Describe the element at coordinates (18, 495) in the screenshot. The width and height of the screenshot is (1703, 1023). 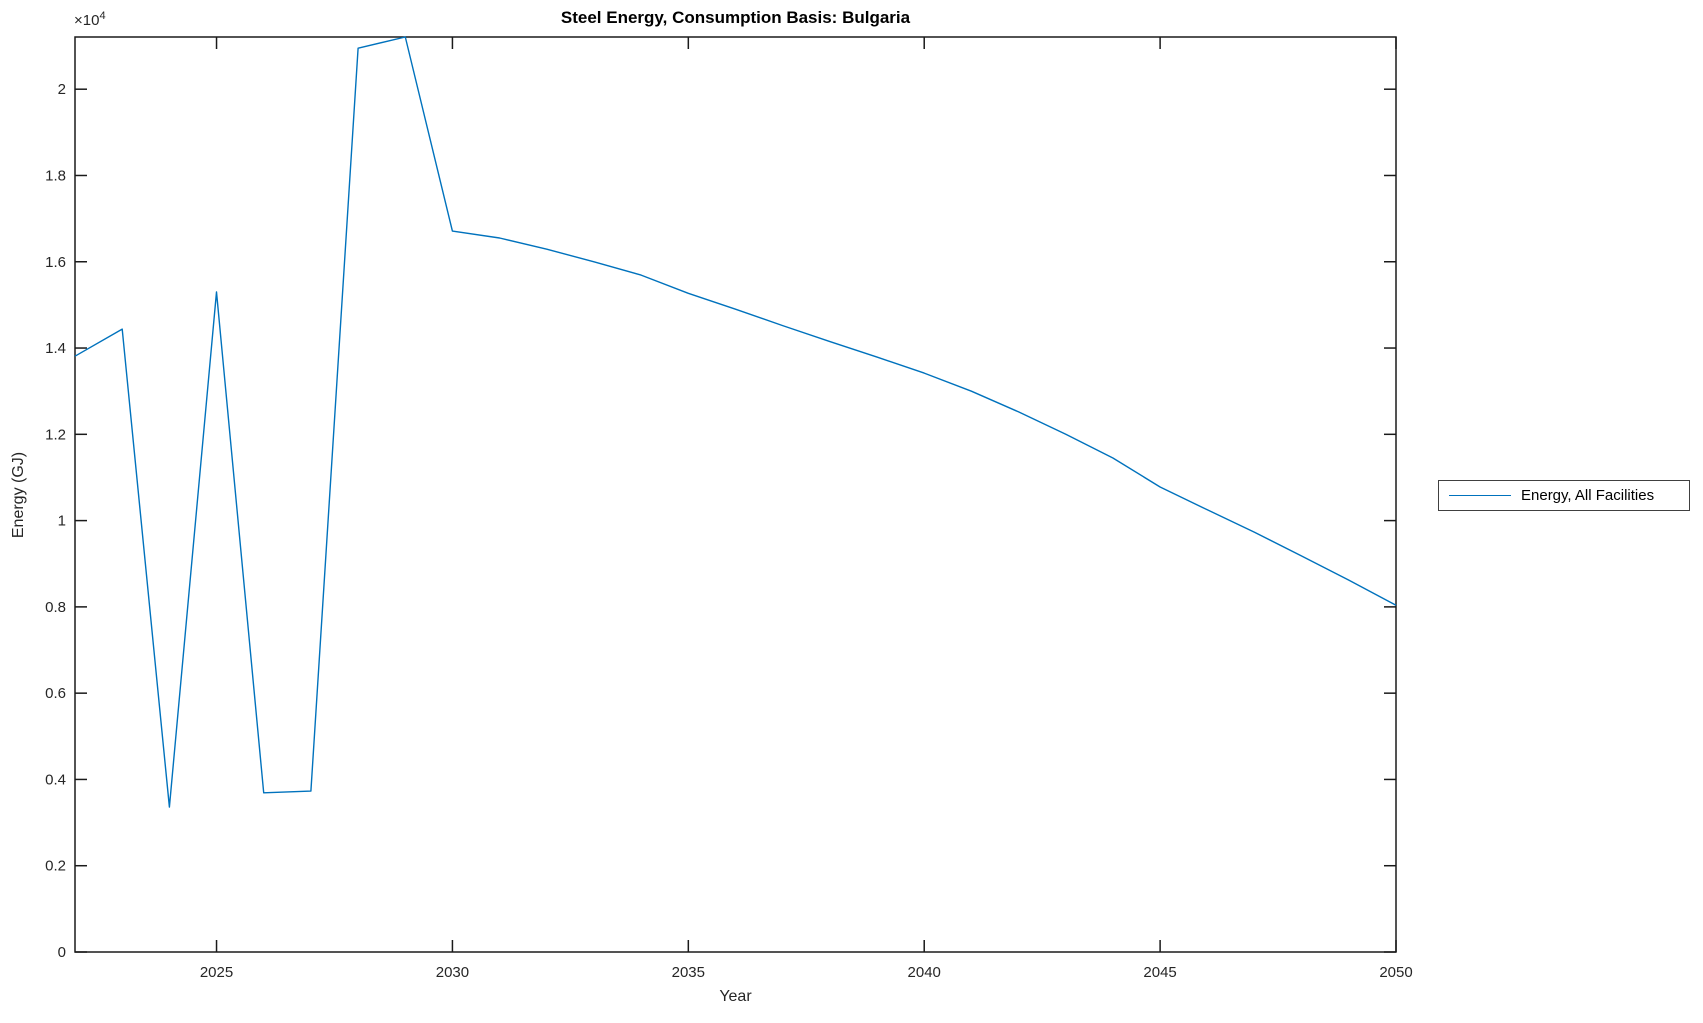
I see `y-axis-label: Energy (GJ)` at that location.